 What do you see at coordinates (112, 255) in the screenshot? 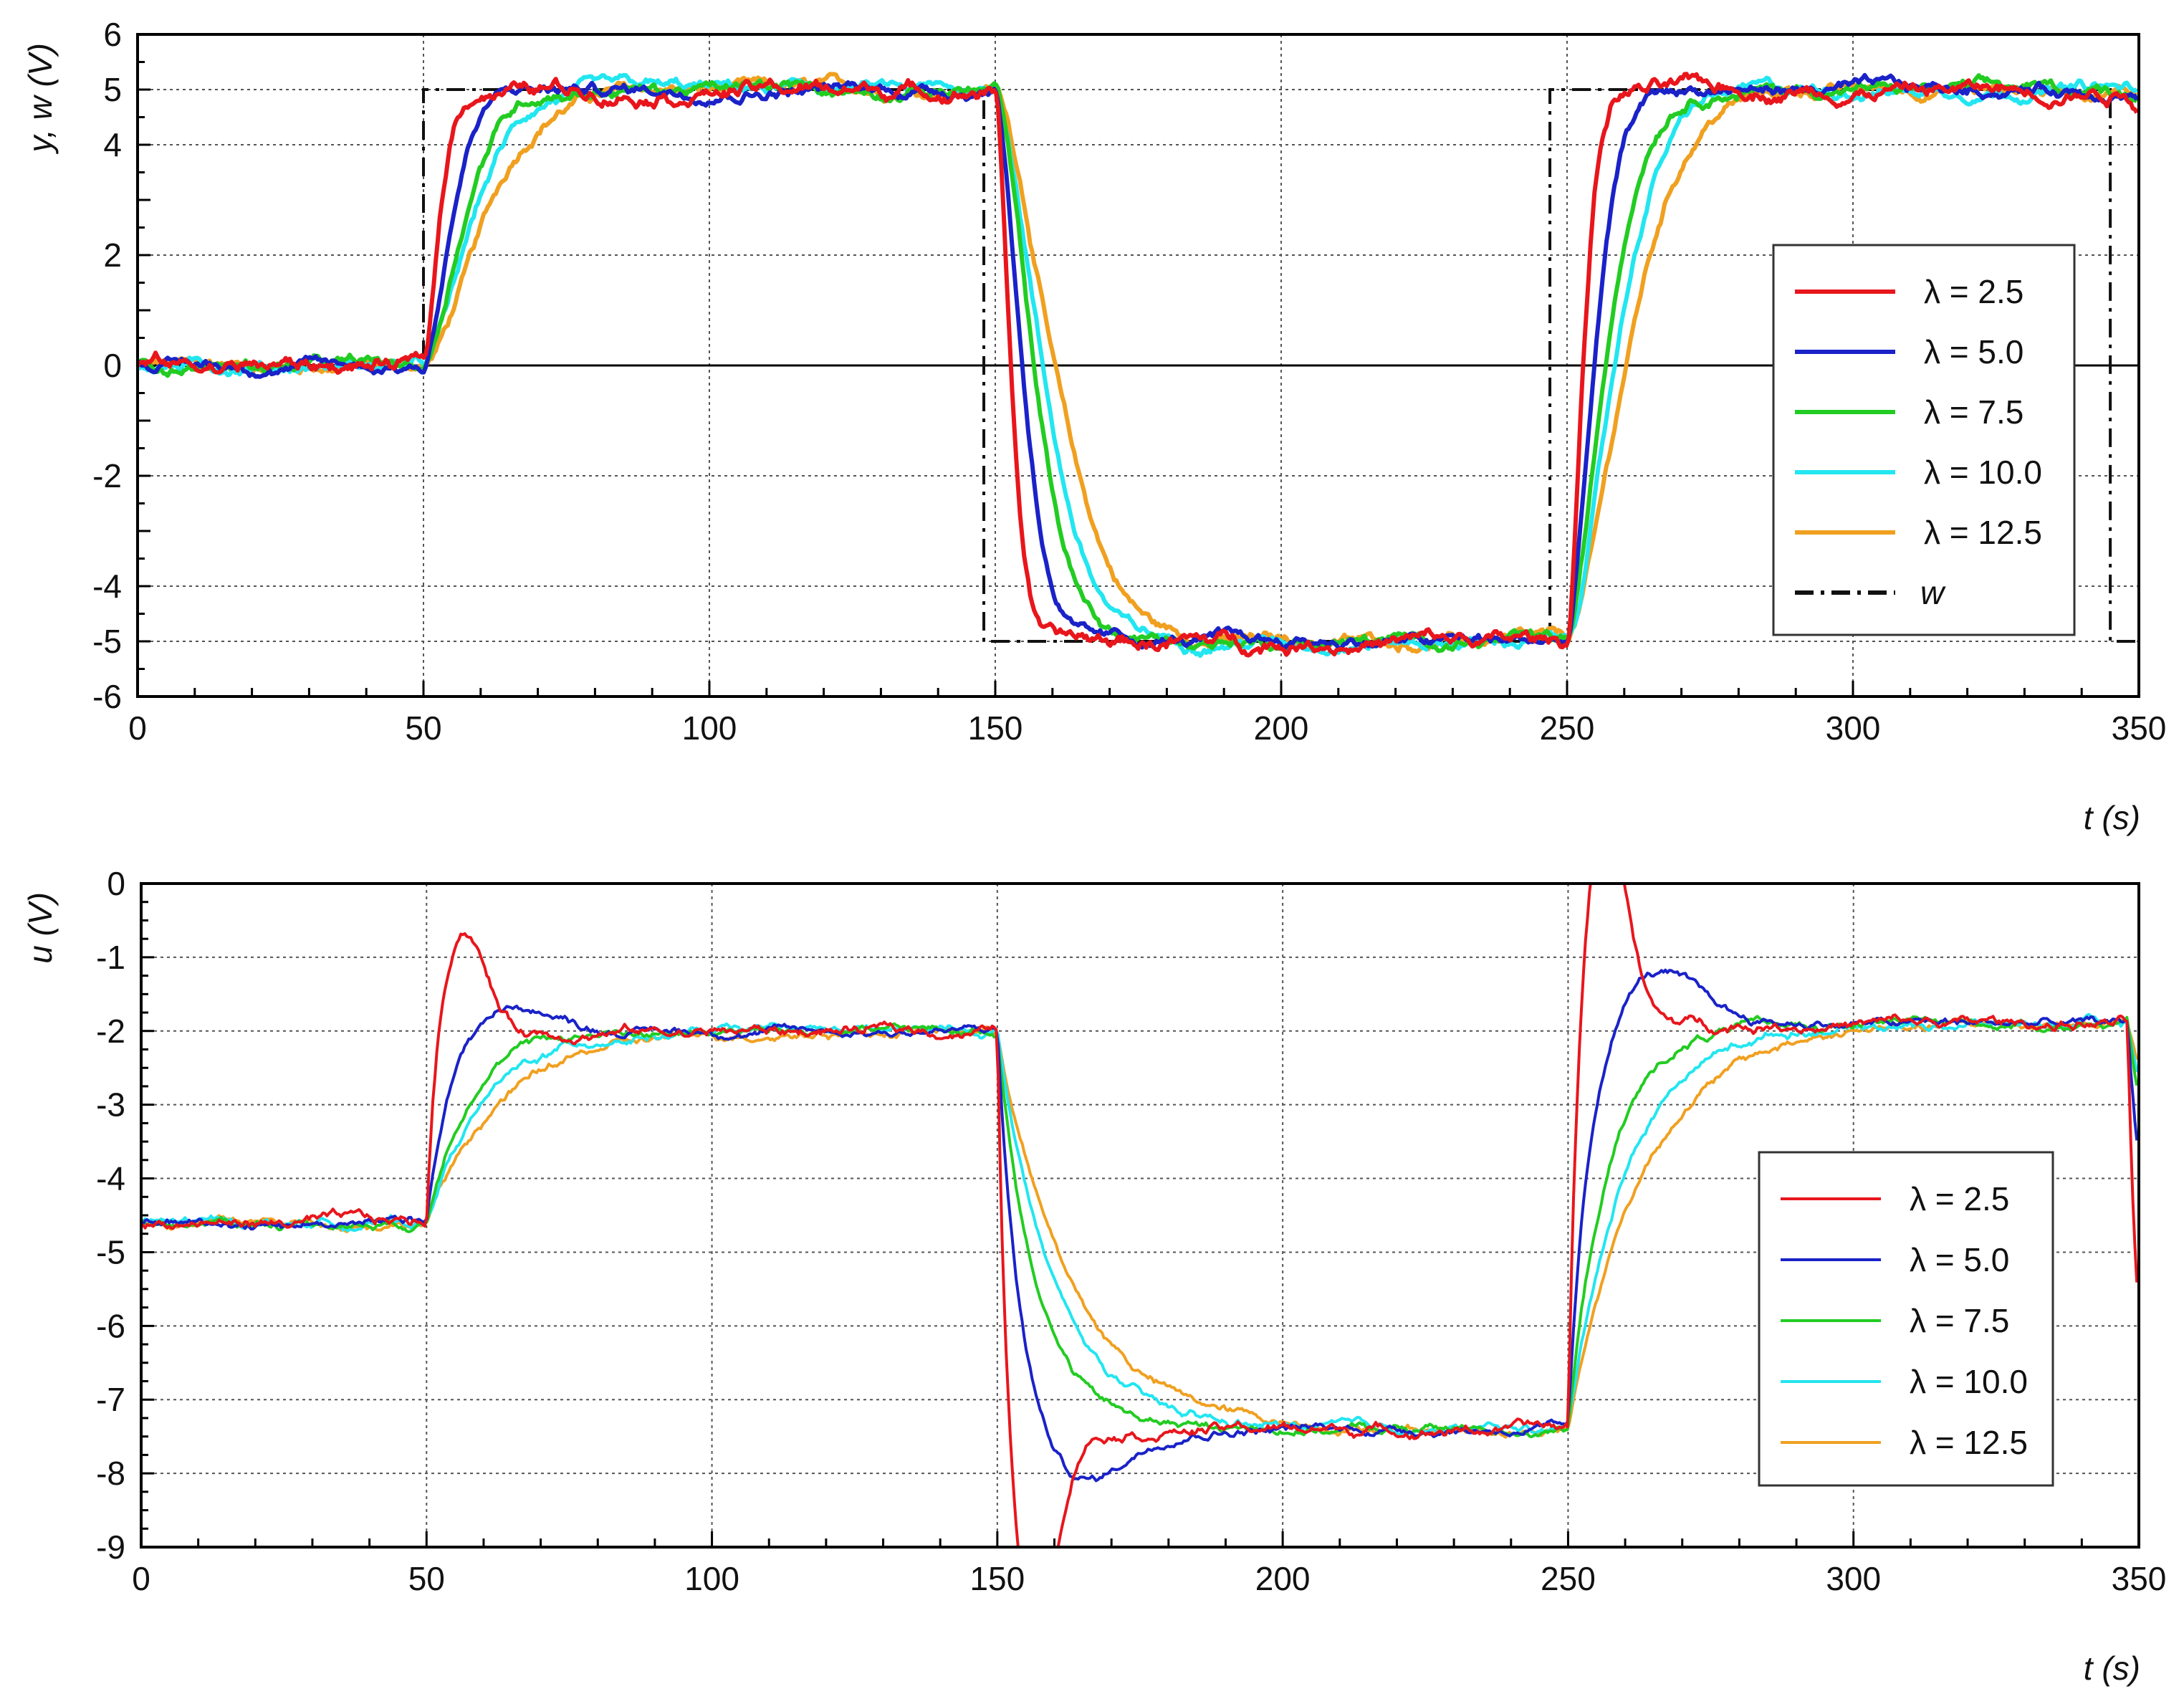
I see `y-tick-label: 2` at bounding box center [112, 255].